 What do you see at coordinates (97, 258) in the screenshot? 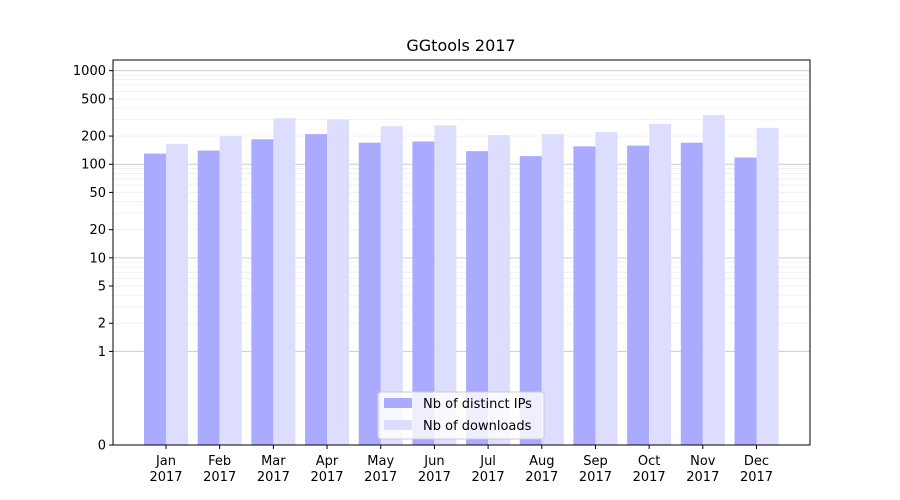
I see `y-tick-label: 10` at bounding box center [97, 258].